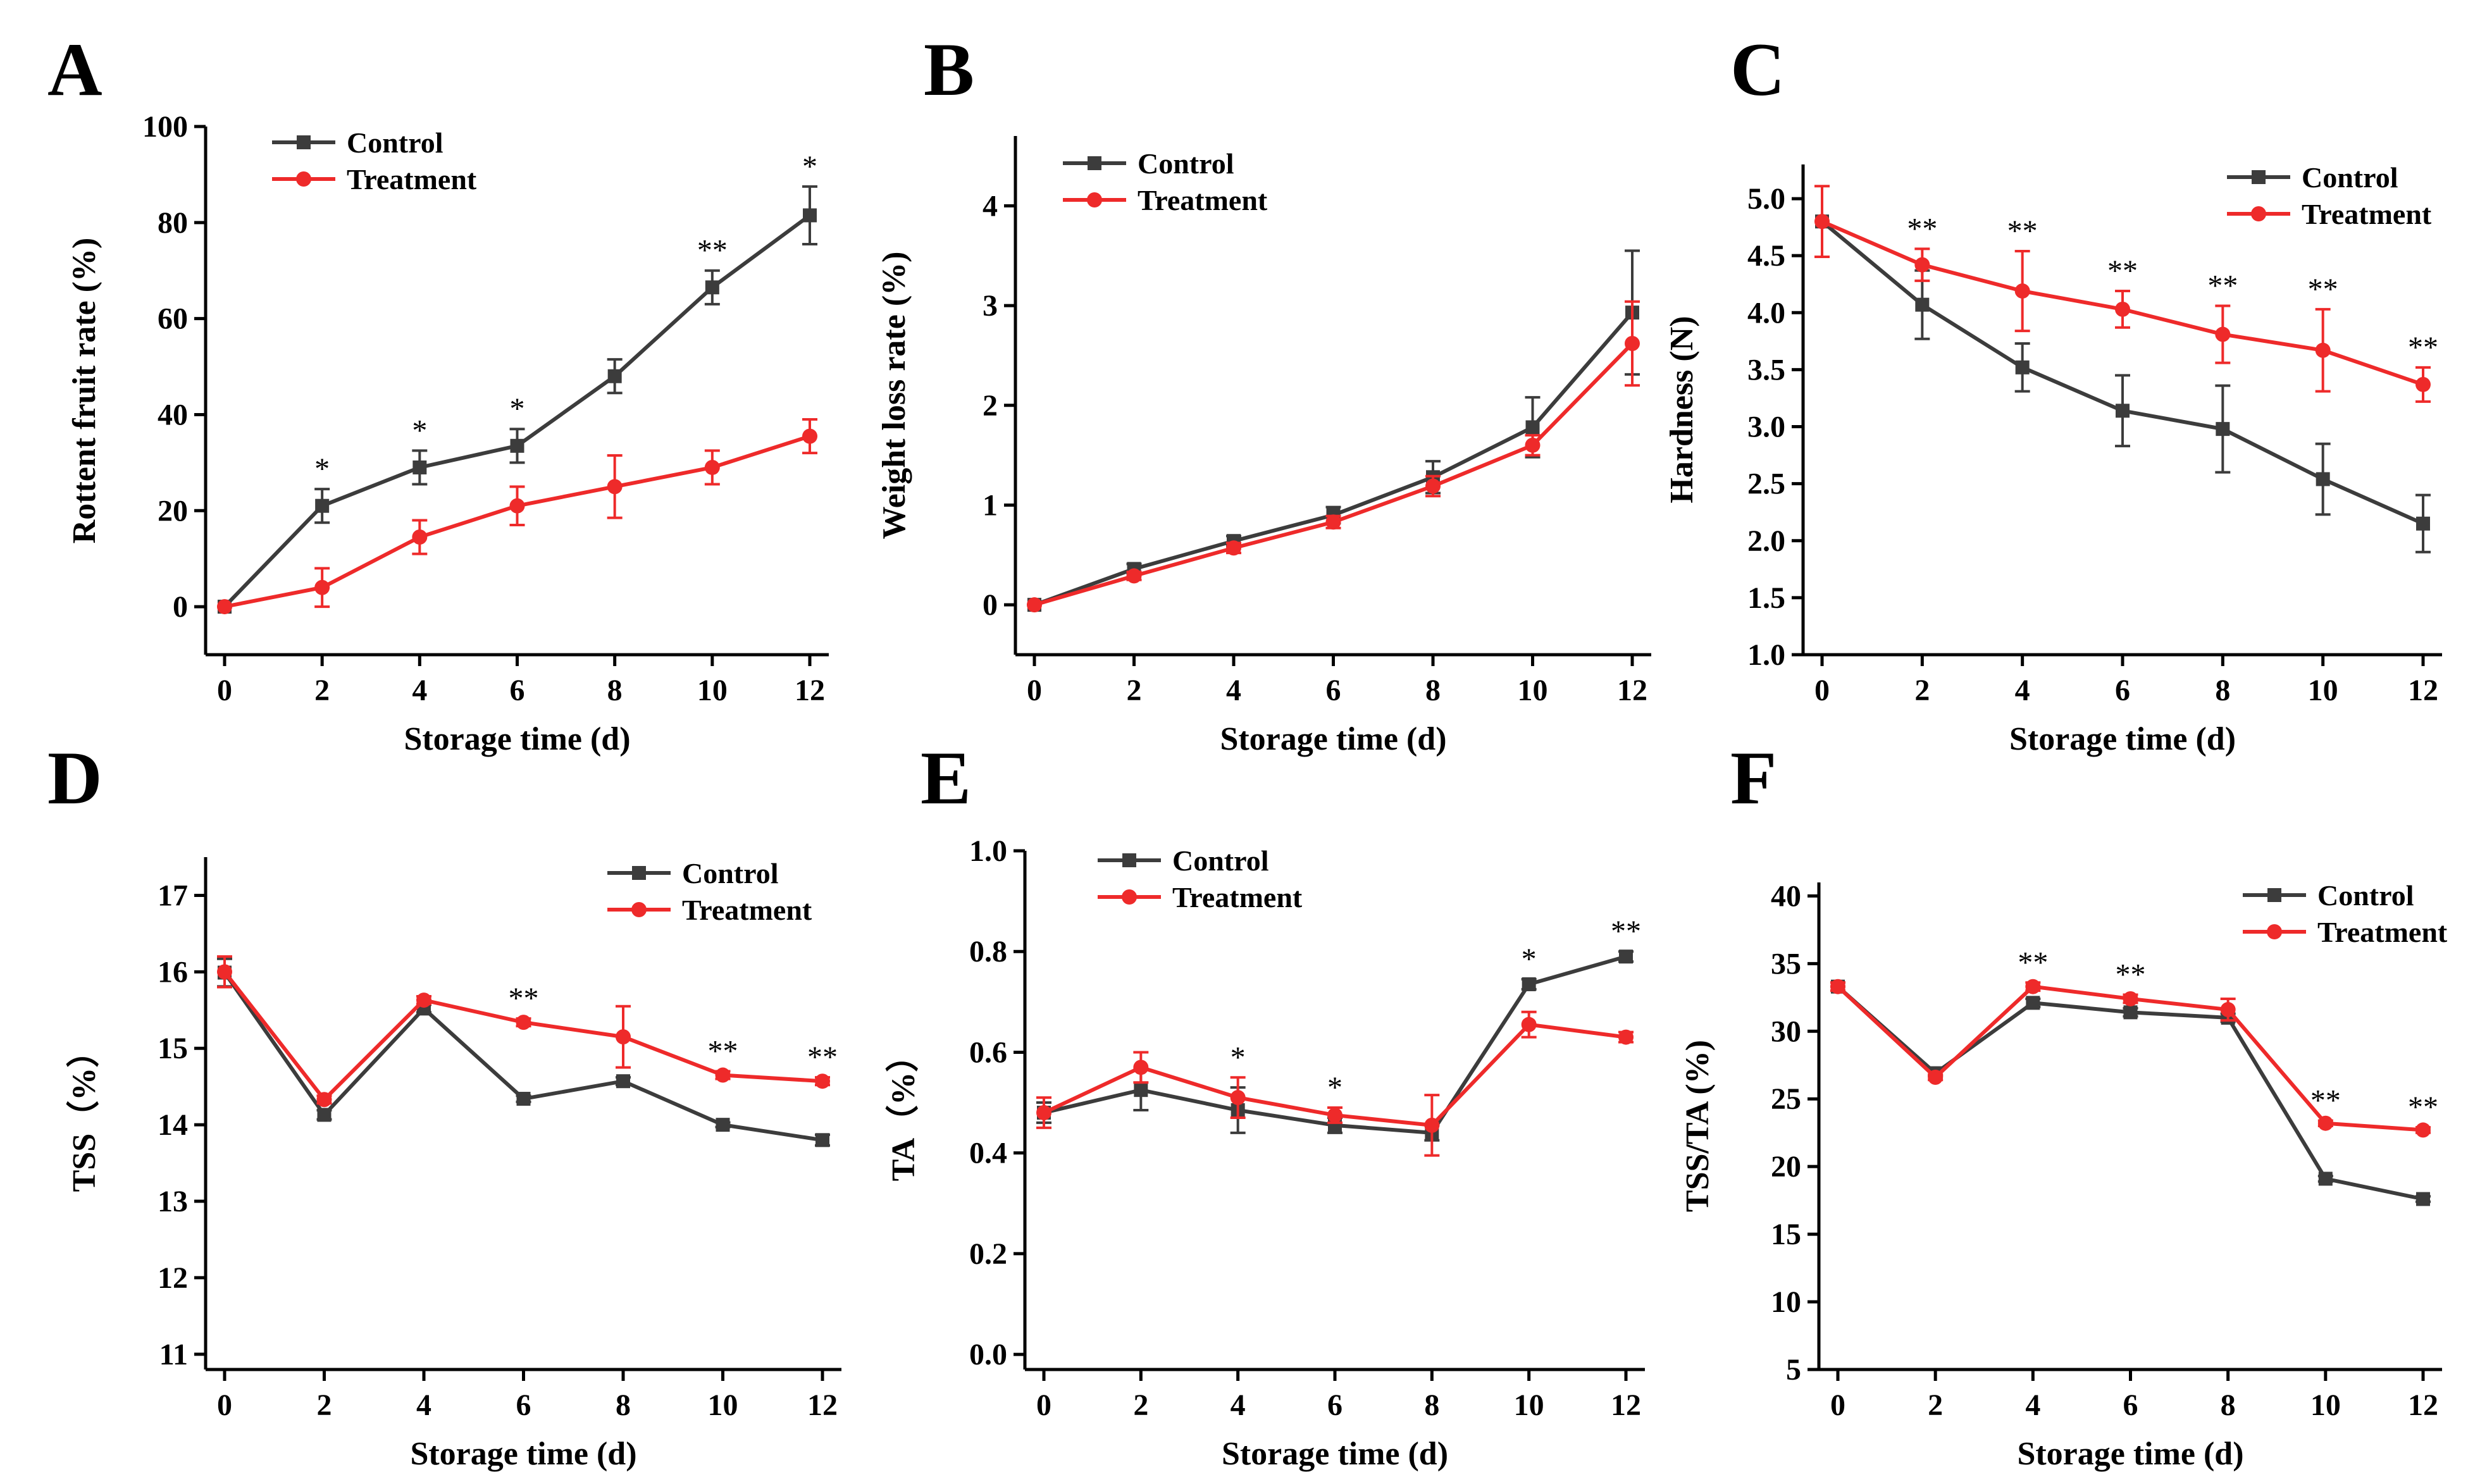 The width and height of the screenshot is (2468, 1484). Describe the element at coordinates (991, 306) in the screenshot. I see `y-tick-label: 3` at that location.